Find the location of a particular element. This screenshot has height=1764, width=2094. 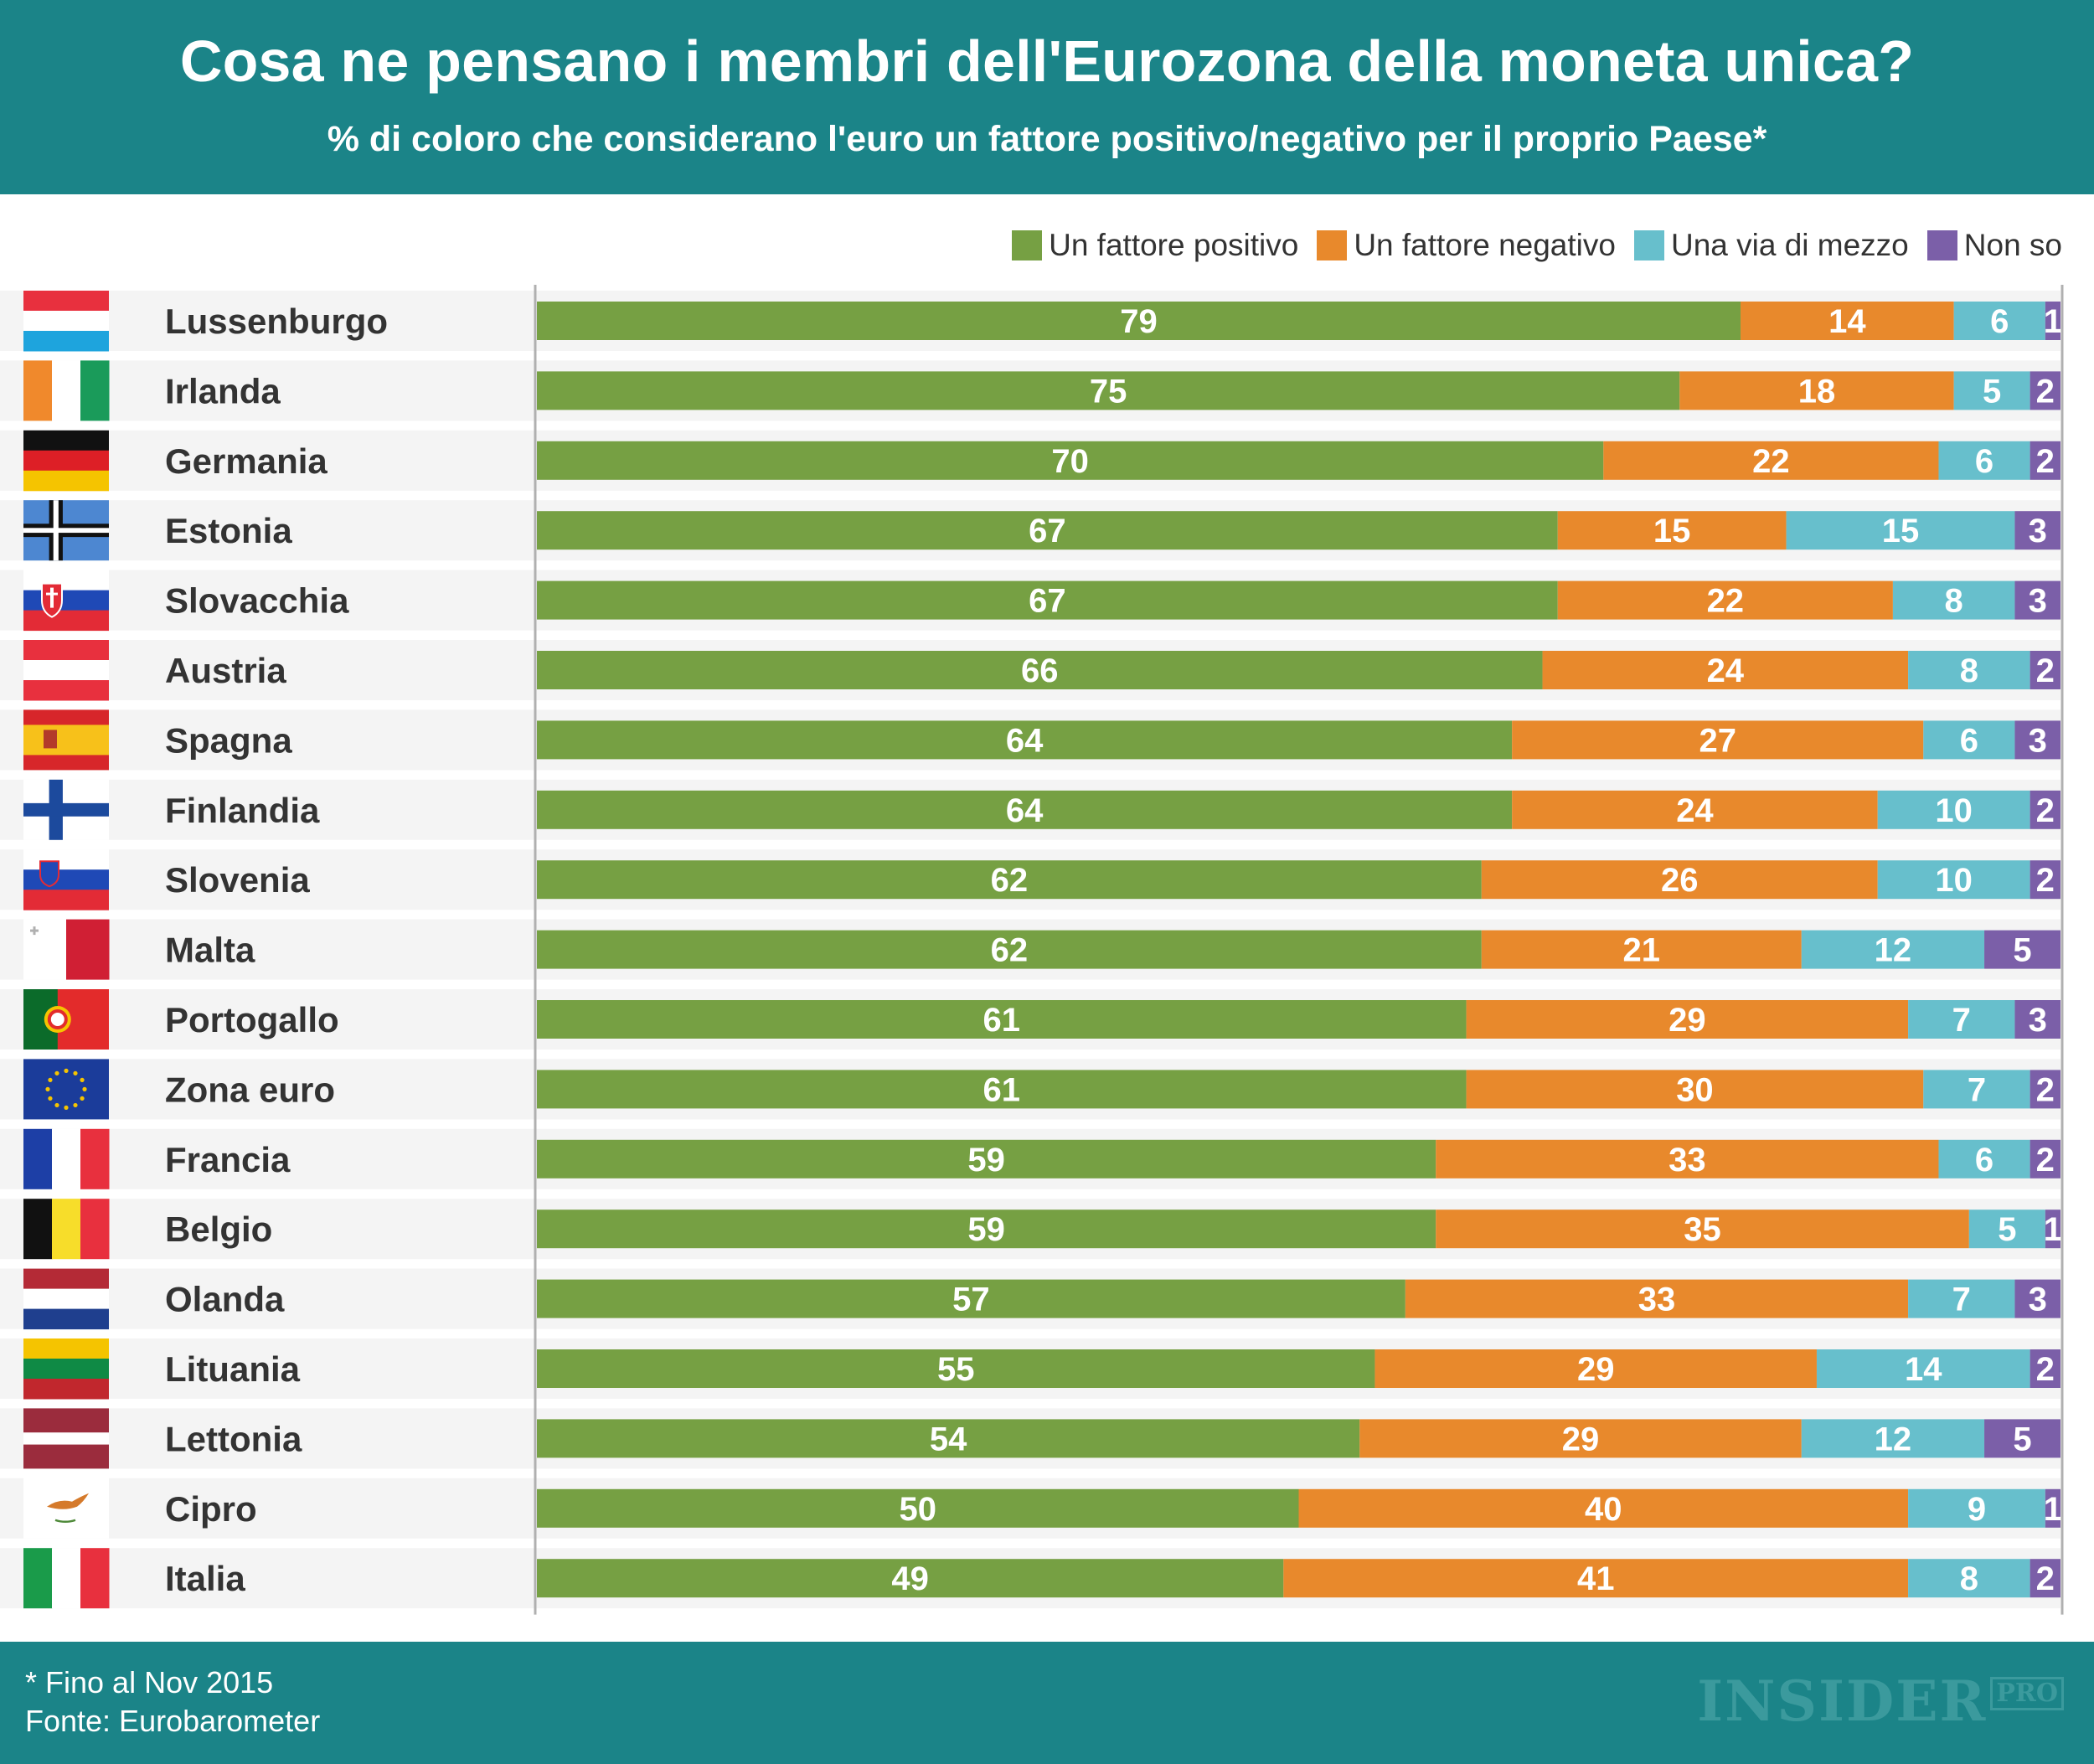

cyprus-flag is located at coordinates (66, 1508).